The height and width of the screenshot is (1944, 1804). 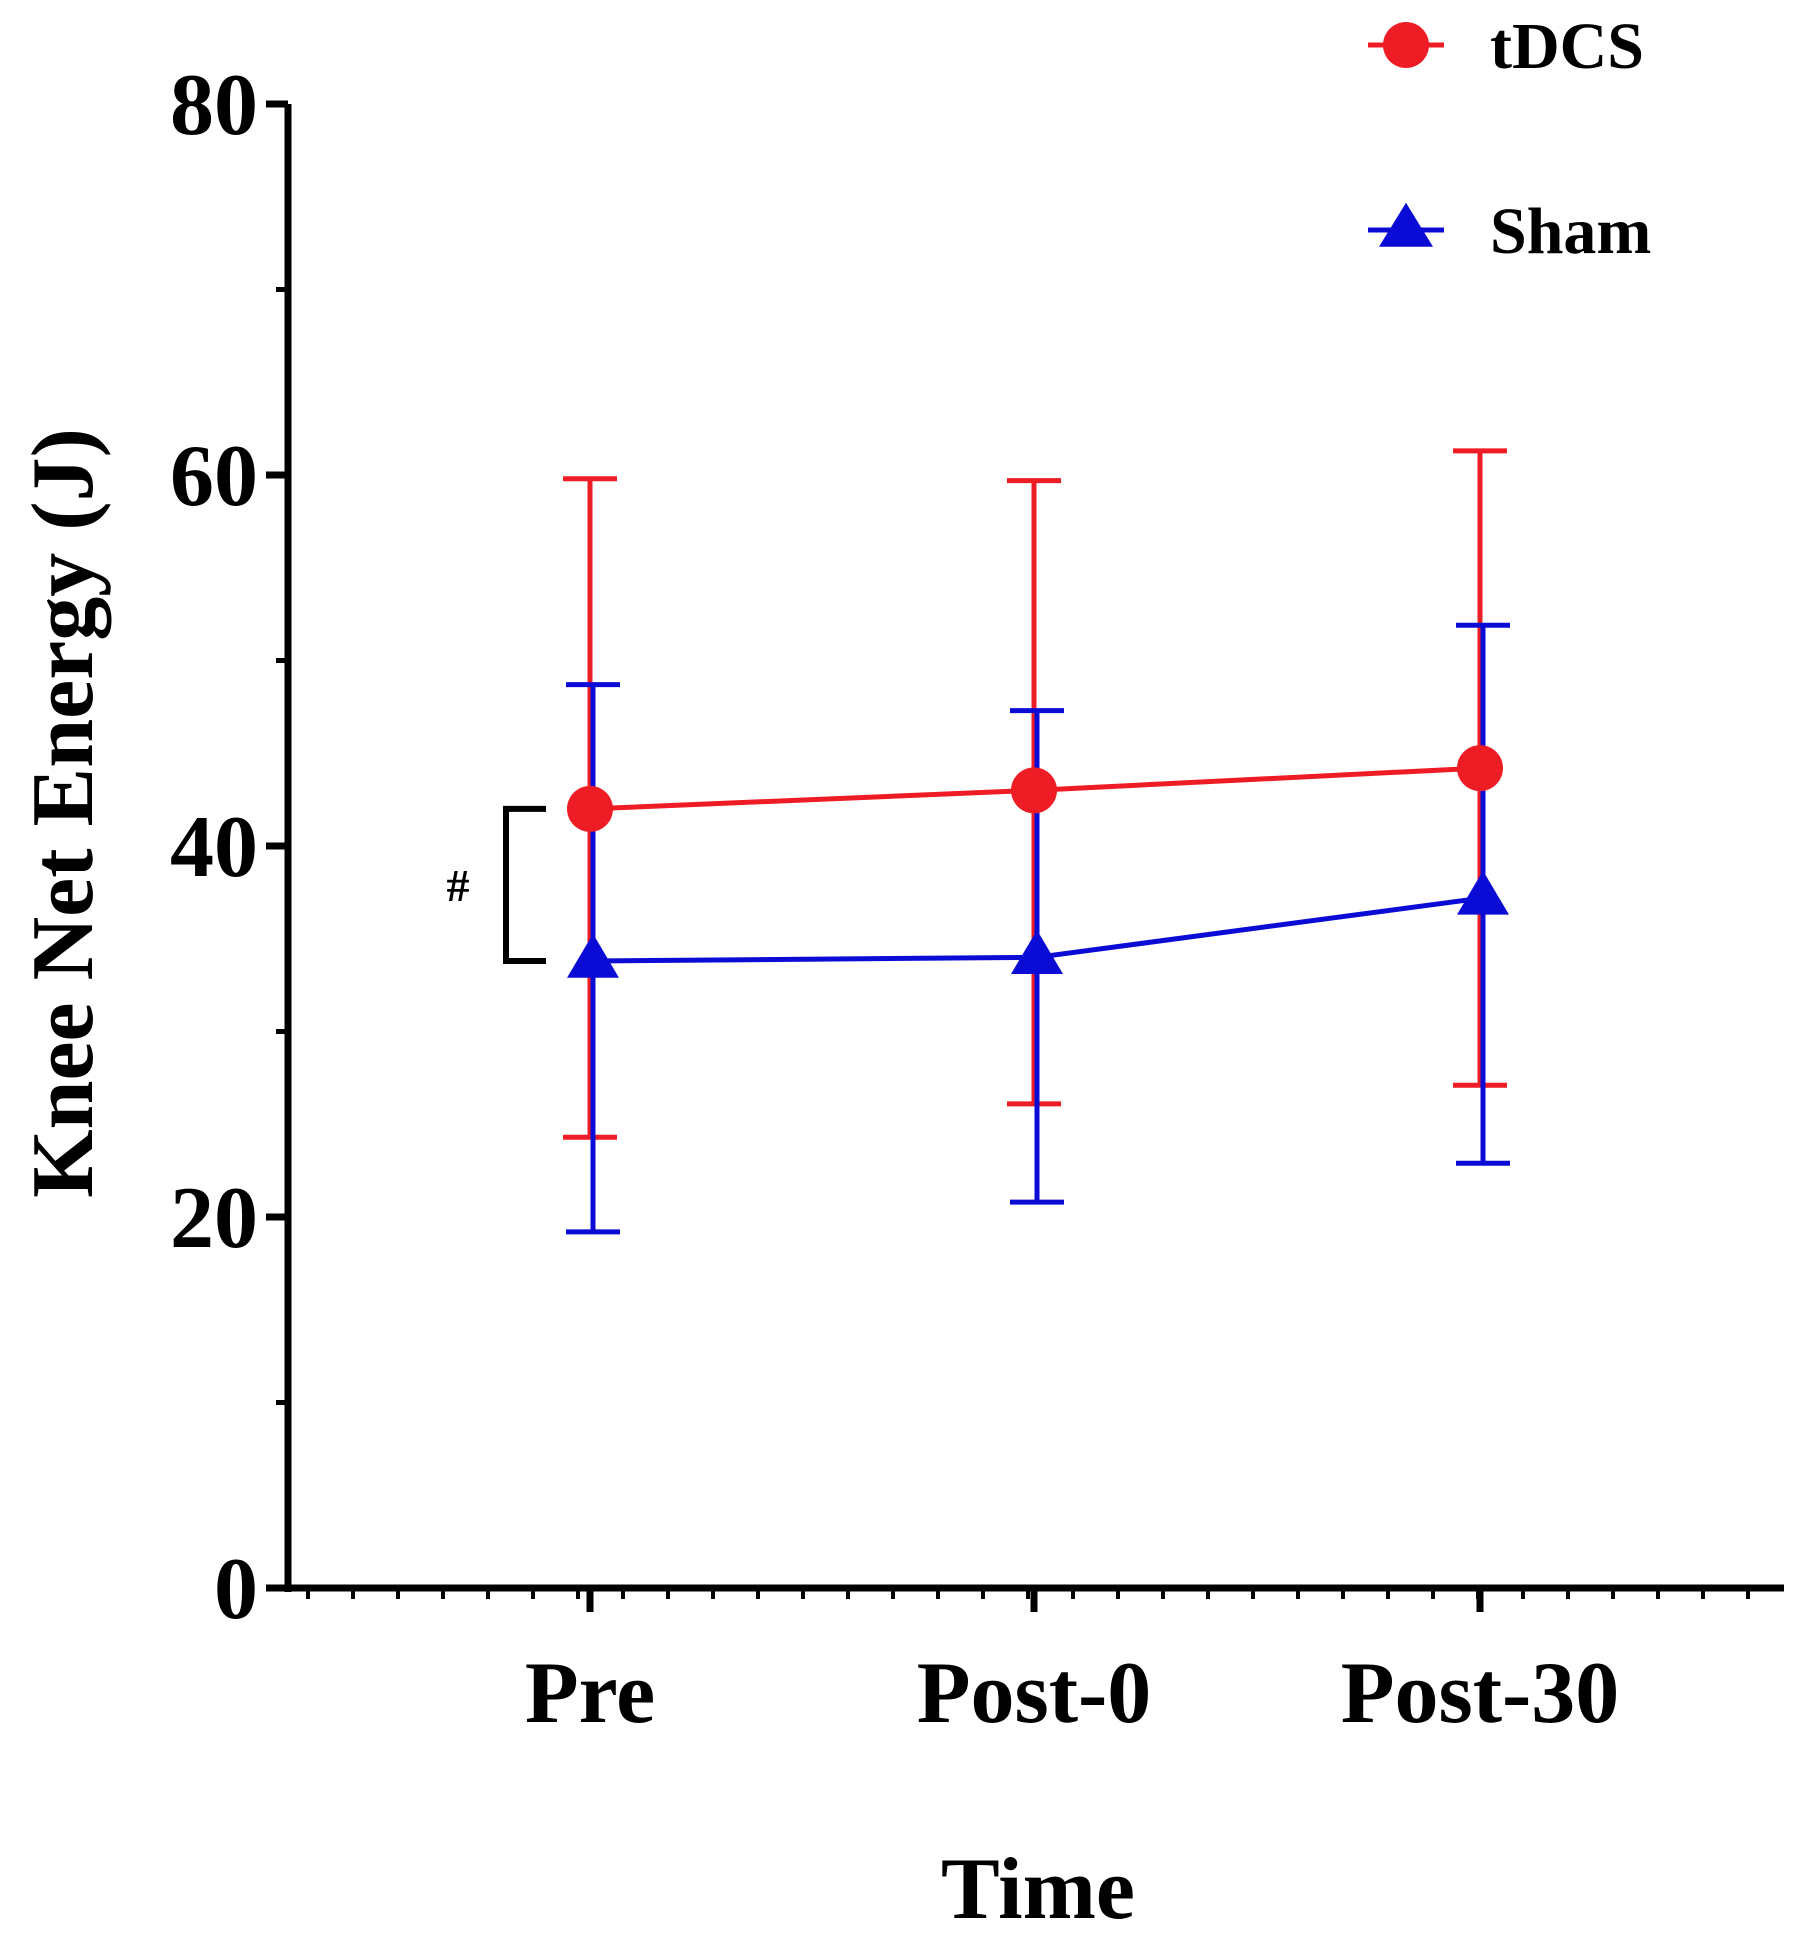 I want to click on x-axis-title: Time, so click(x=1038, y=1889).